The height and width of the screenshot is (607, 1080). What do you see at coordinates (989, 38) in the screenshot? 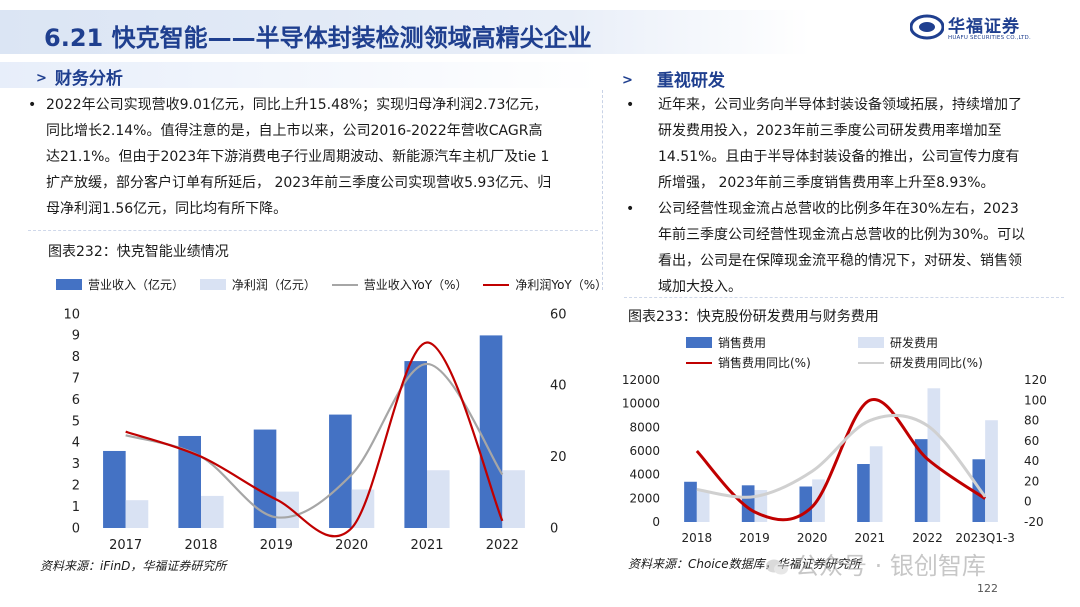
I see `logo-subtext: HUAFU SECURITIES CO.,LTD.` at bounding box center [989, 38].